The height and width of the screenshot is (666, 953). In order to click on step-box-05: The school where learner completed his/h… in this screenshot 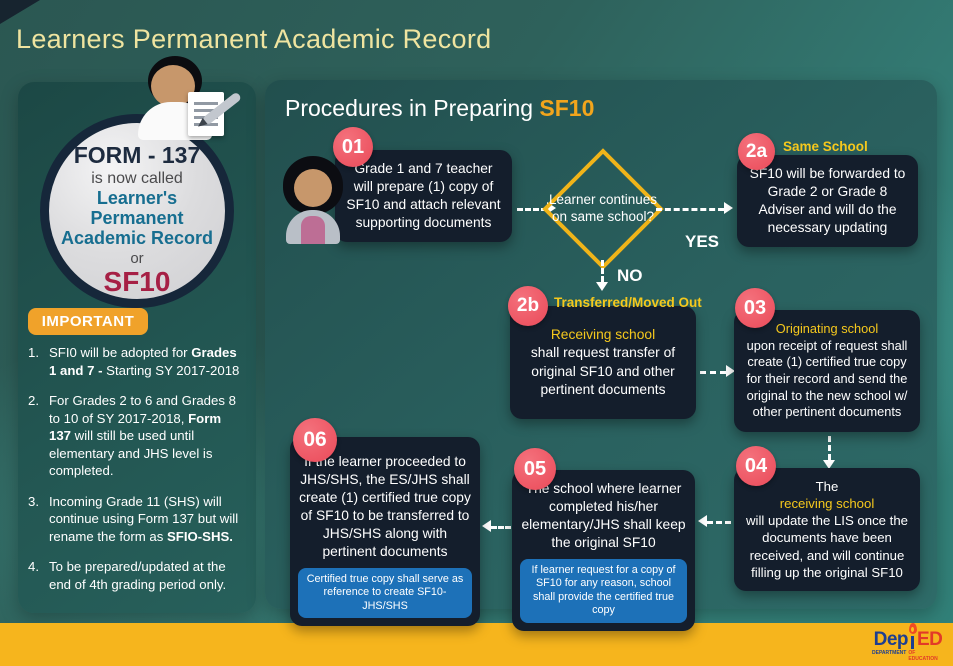, I will do `click(603, 550)`.